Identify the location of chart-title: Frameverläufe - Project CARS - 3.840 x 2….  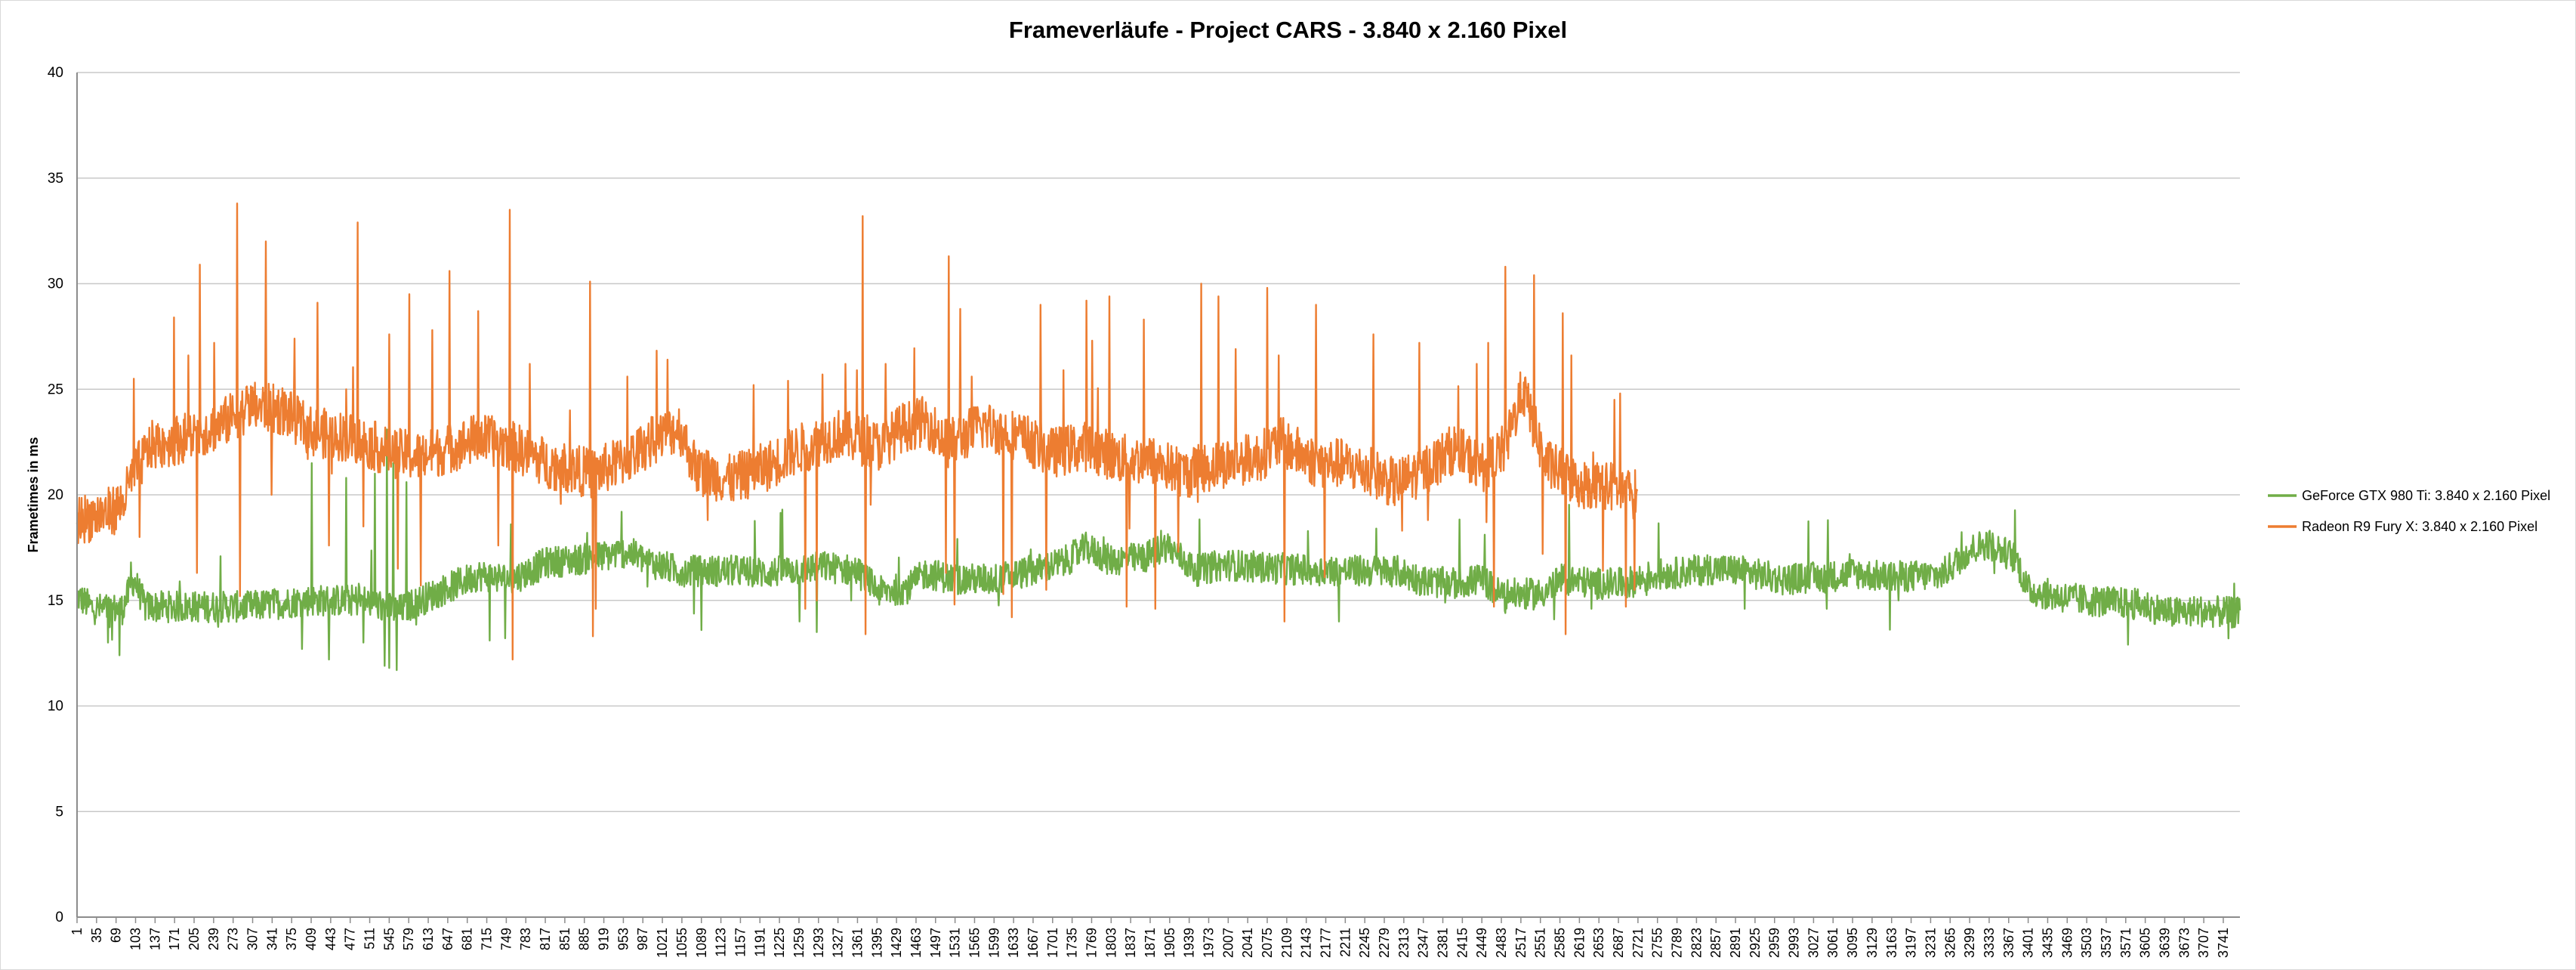
(1288, 30).